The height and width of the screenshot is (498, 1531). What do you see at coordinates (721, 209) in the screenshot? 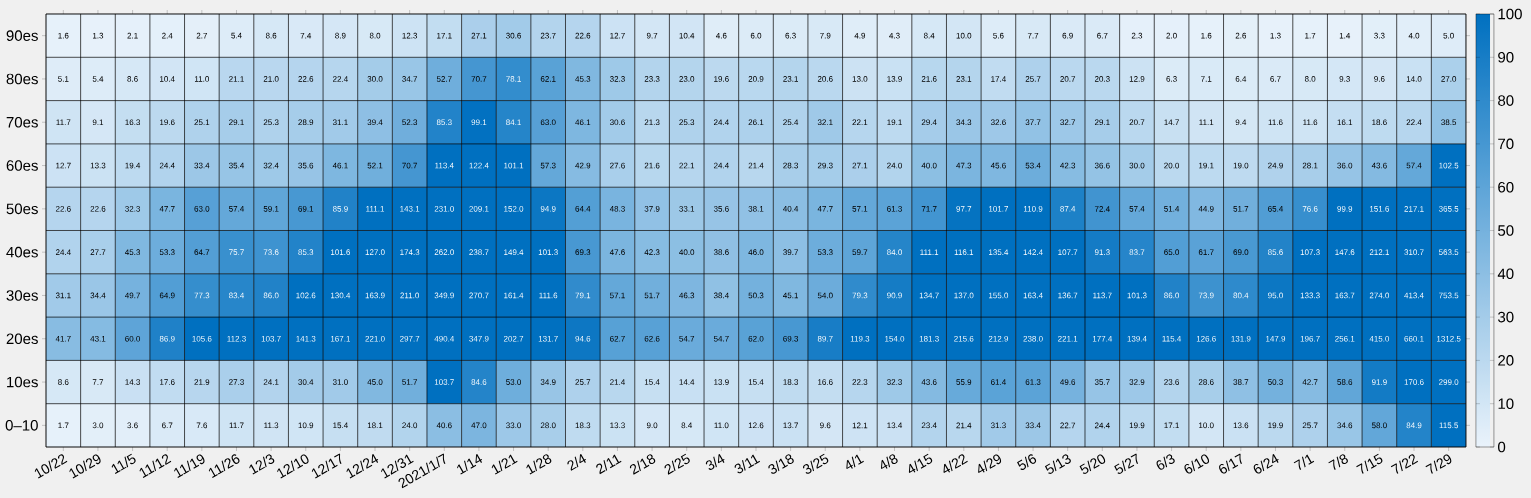
I see `data-label: 35.6` at bounding box center [721, 209].